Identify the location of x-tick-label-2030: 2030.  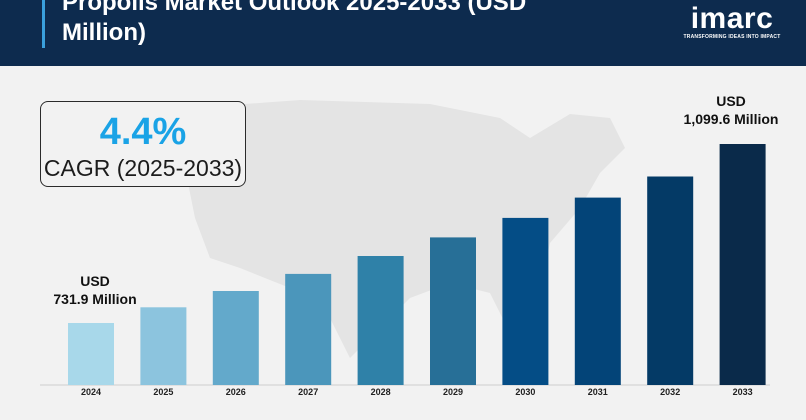
(525, 392).